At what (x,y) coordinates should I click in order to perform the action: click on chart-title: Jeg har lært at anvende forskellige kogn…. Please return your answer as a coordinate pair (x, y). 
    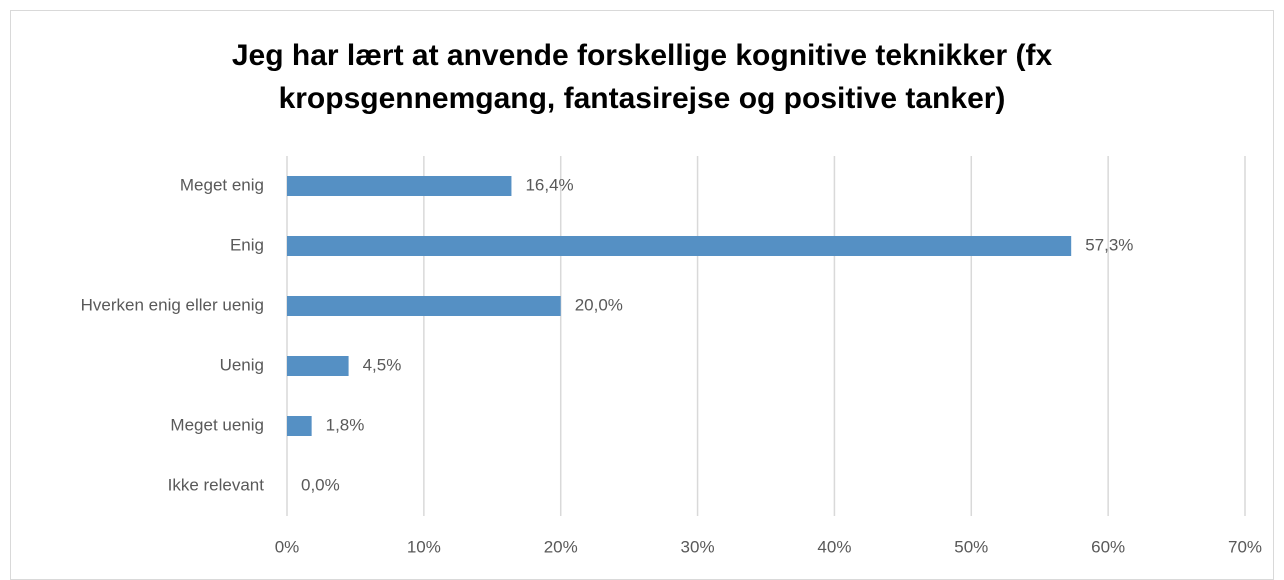
    Looking at the image, I should click on (642, 77).